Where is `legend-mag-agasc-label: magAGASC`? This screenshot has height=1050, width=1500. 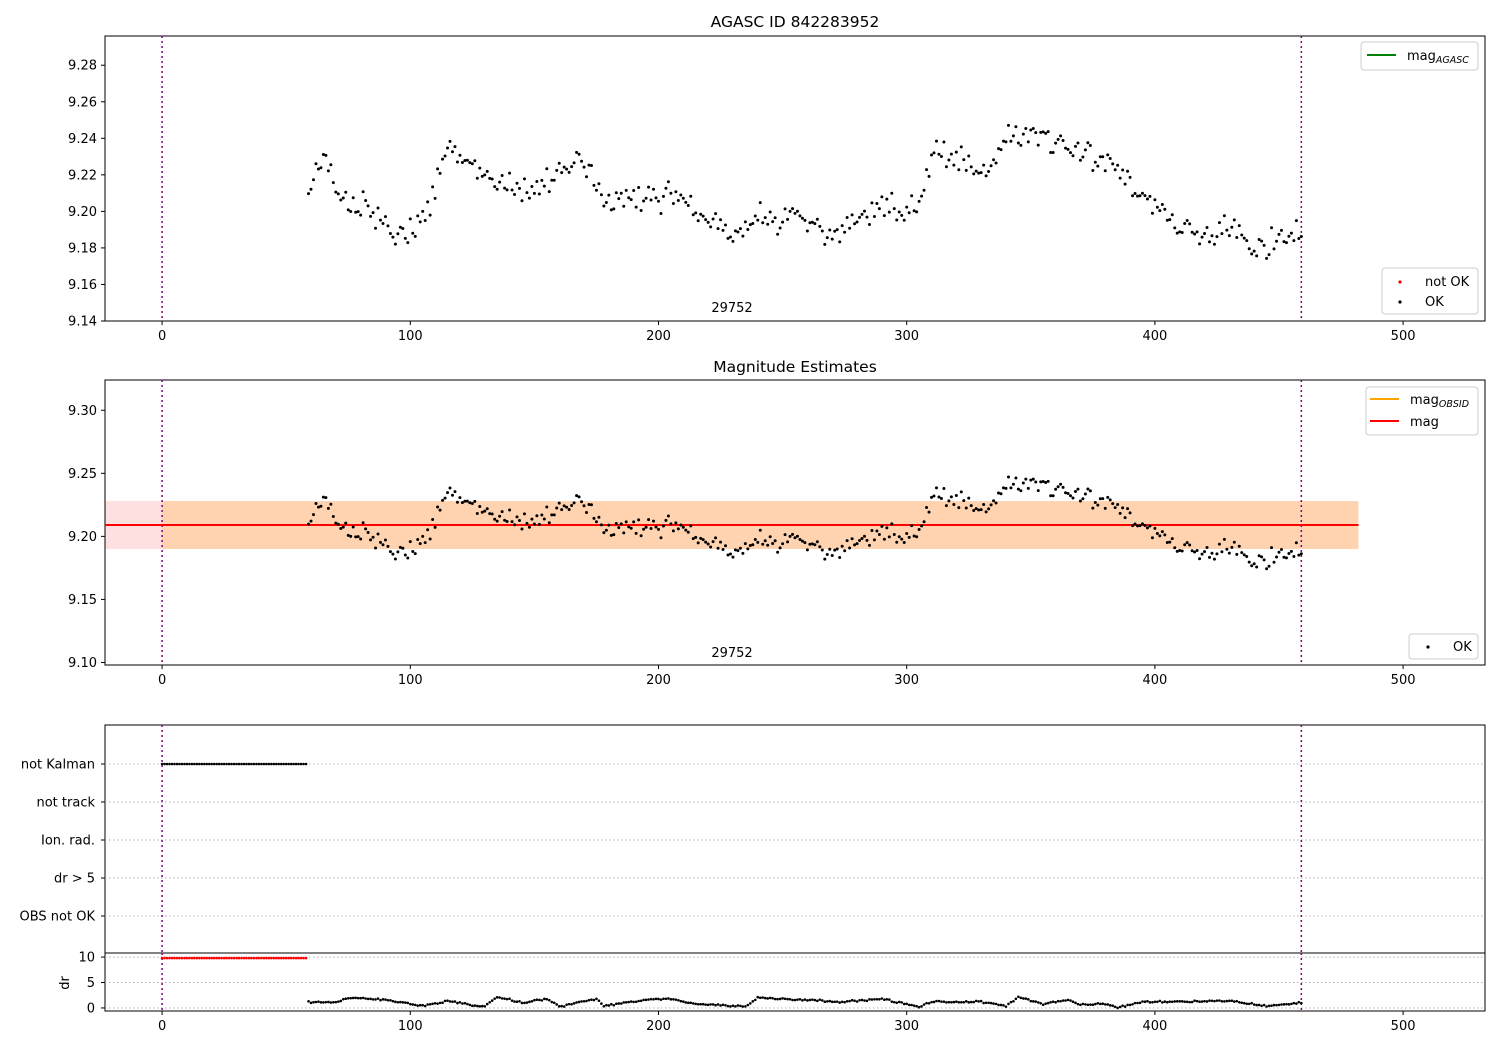
legend-mag-agasc-label: magAGASC is located at coordinates (1438, 57).